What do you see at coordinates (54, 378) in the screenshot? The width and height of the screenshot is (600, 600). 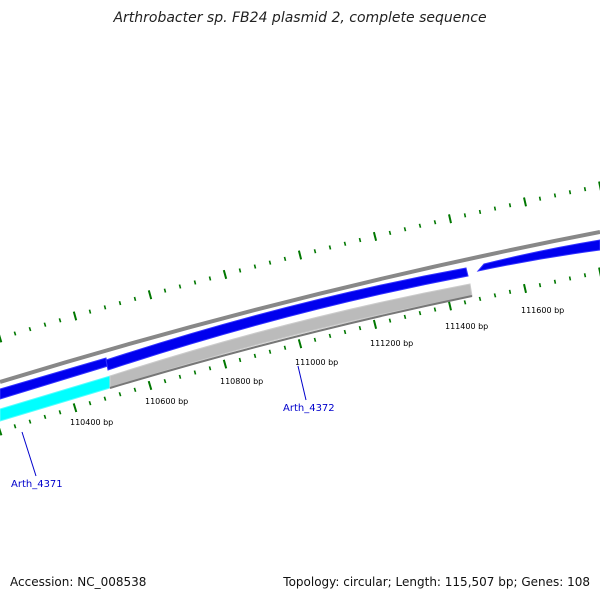 I see `gene-forward-arth-4371-region` at bounding box center [54, 378].